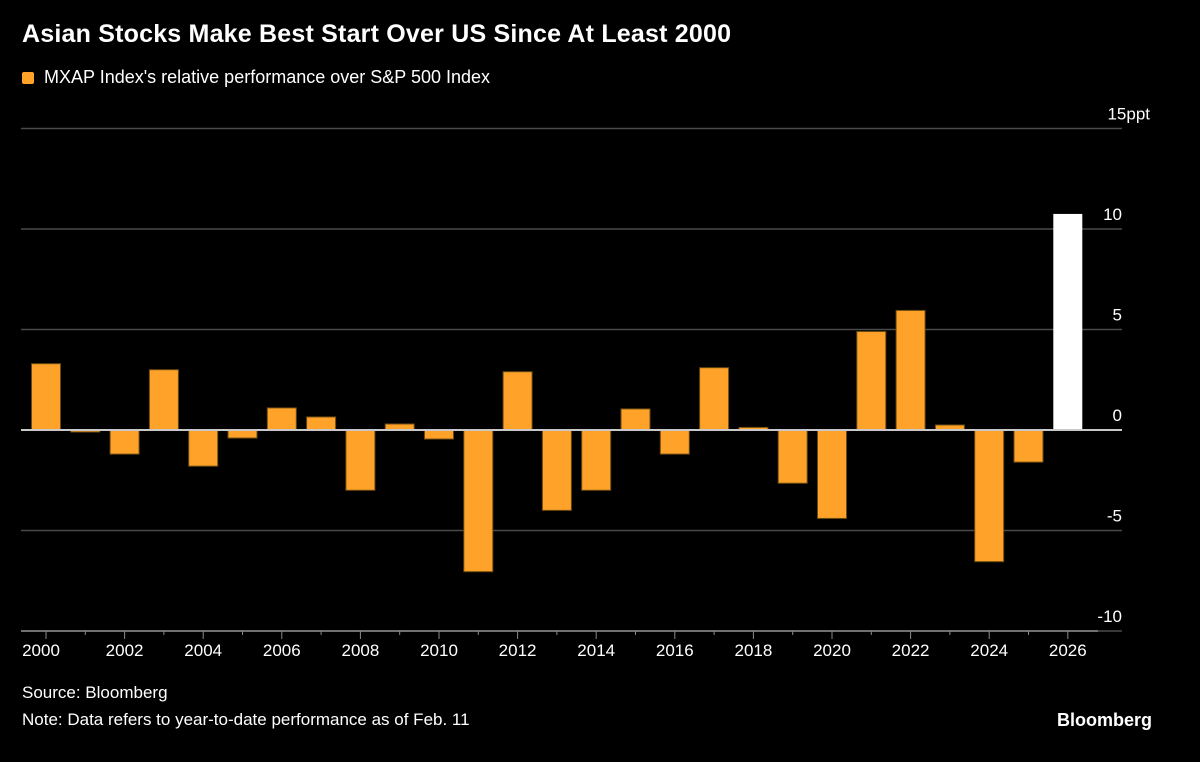  Describe the element at coordinates (439, 434) in the screenshot. I see `bar-2010` at that location.